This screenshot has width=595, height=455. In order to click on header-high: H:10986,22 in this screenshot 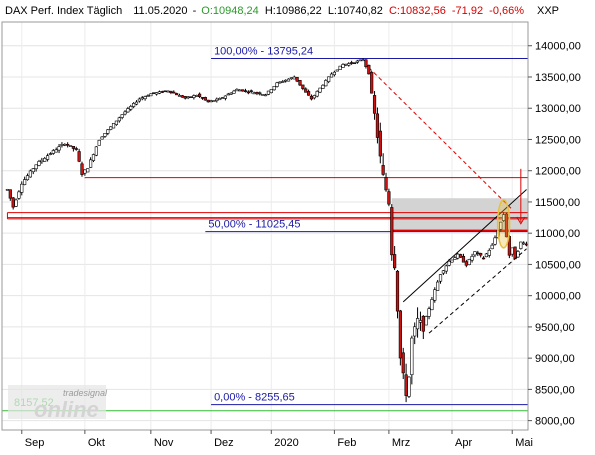, I will do `click(293, 11)`.